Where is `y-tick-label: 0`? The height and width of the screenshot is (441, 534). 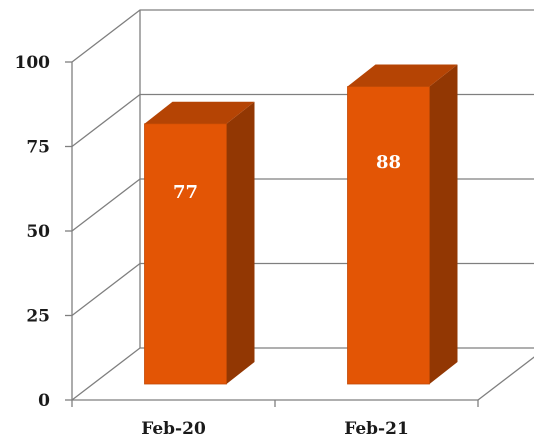
y-tick-label: 0 is located at coordinates (44, 401).